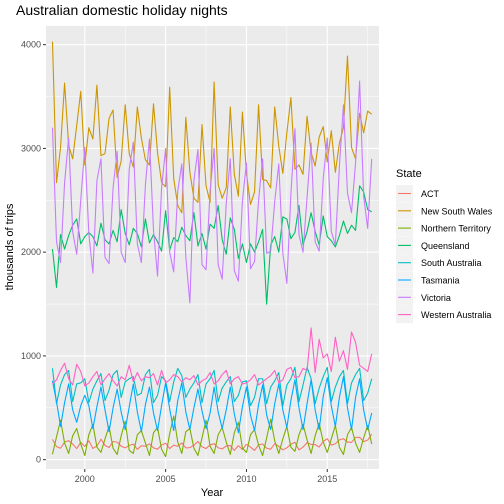 This screenshot has width=504, height=504. Describe the element at coordinates (457, 211) in the screenshot. I see `legend-label: New South Wales` at that location.